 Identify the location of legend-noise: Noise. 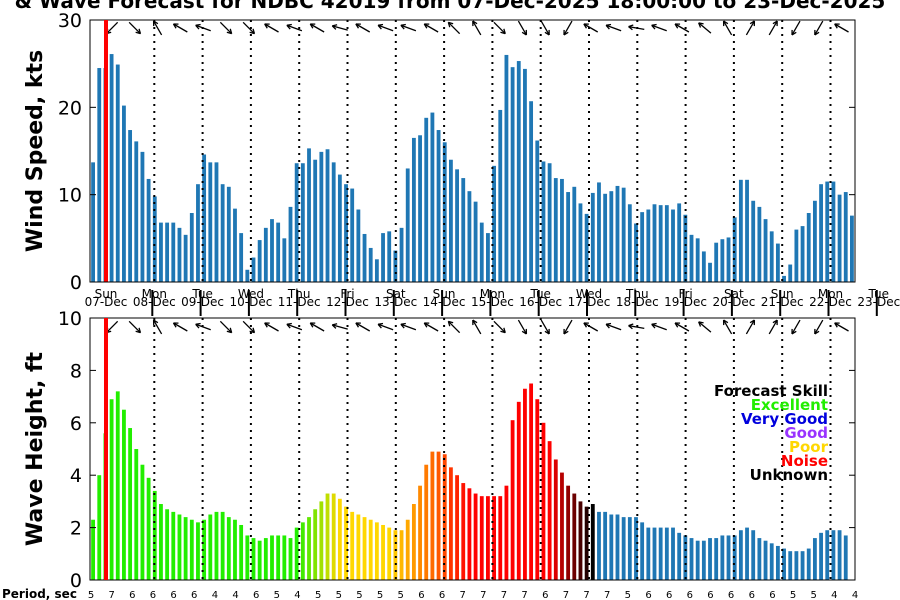
(804, 461).